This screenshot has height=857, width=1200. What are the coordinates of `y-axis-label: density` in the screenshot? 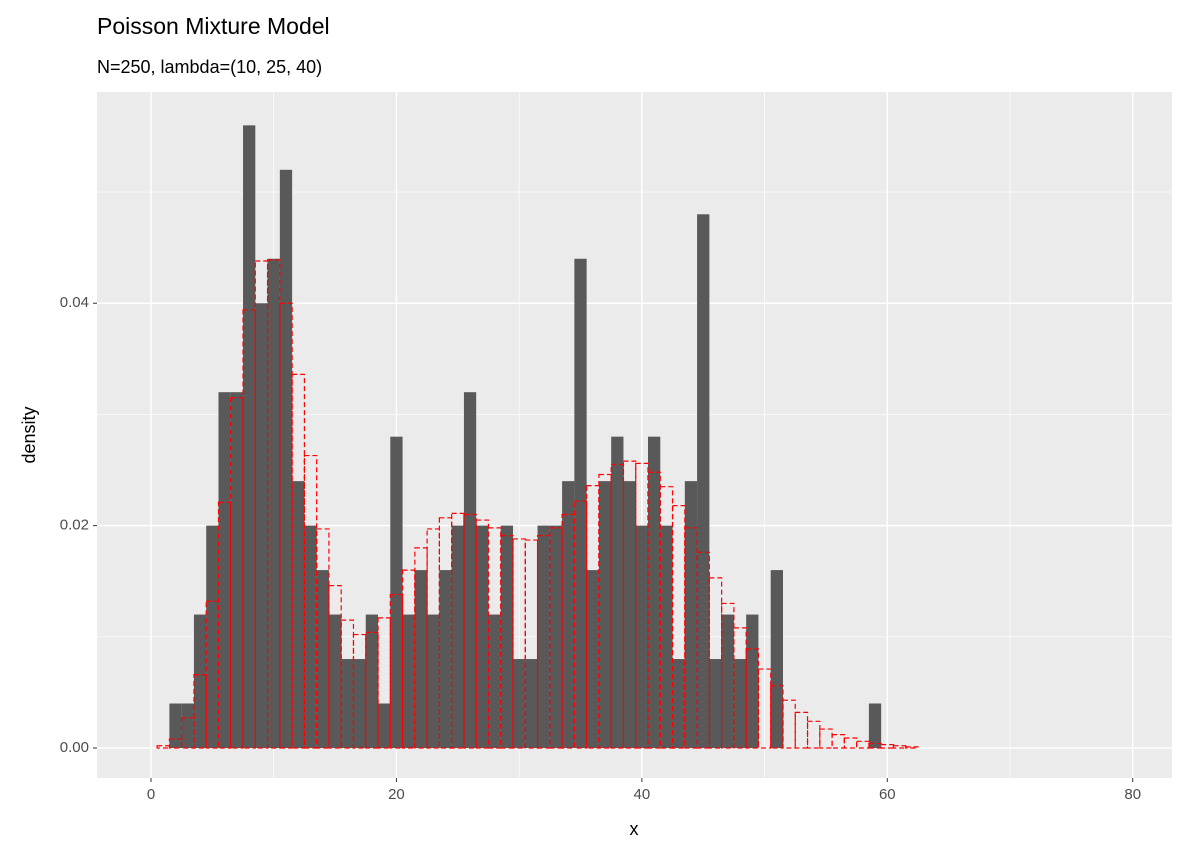 It's located at (29, 434).